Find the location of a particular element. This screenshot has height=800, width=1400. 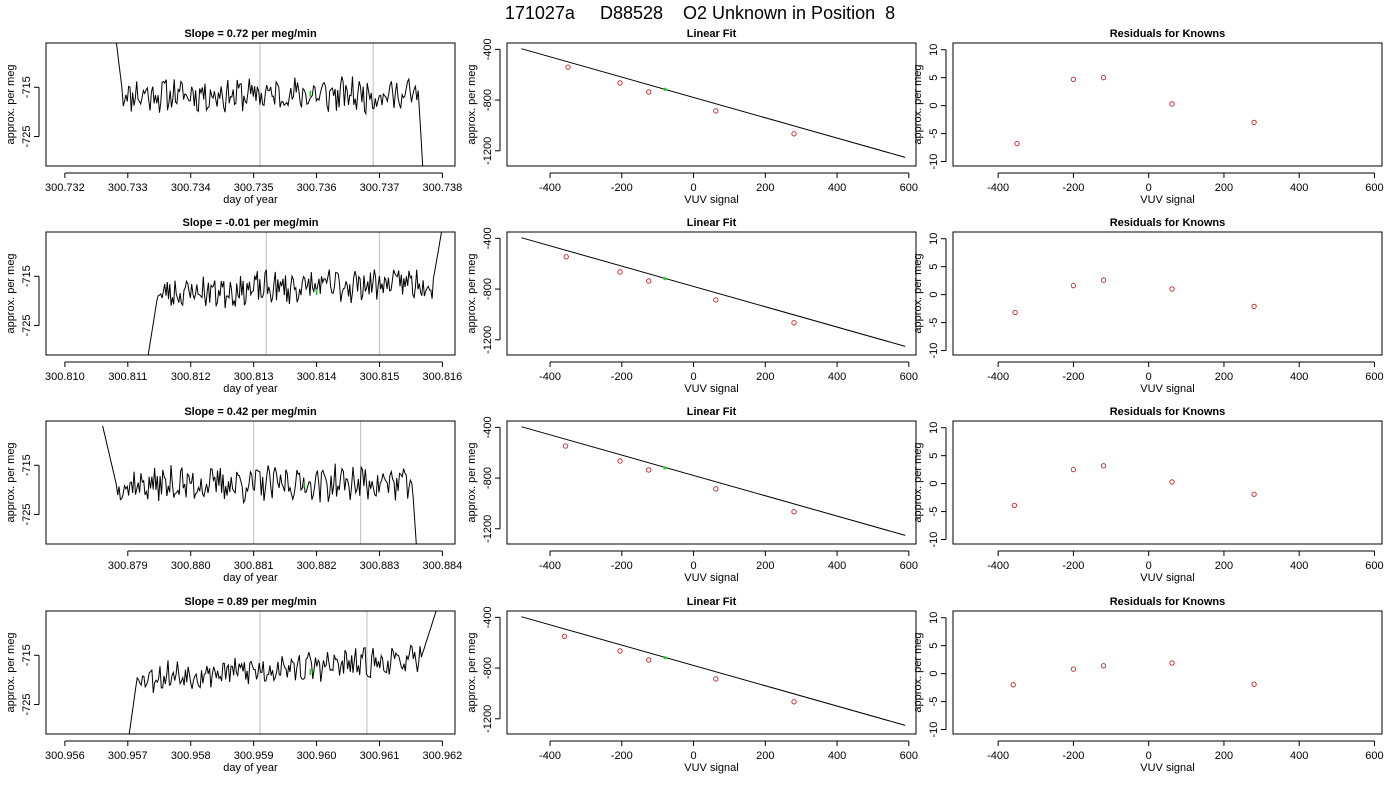

x-tick-label: 300.881 is located at coordinates (254, 566).